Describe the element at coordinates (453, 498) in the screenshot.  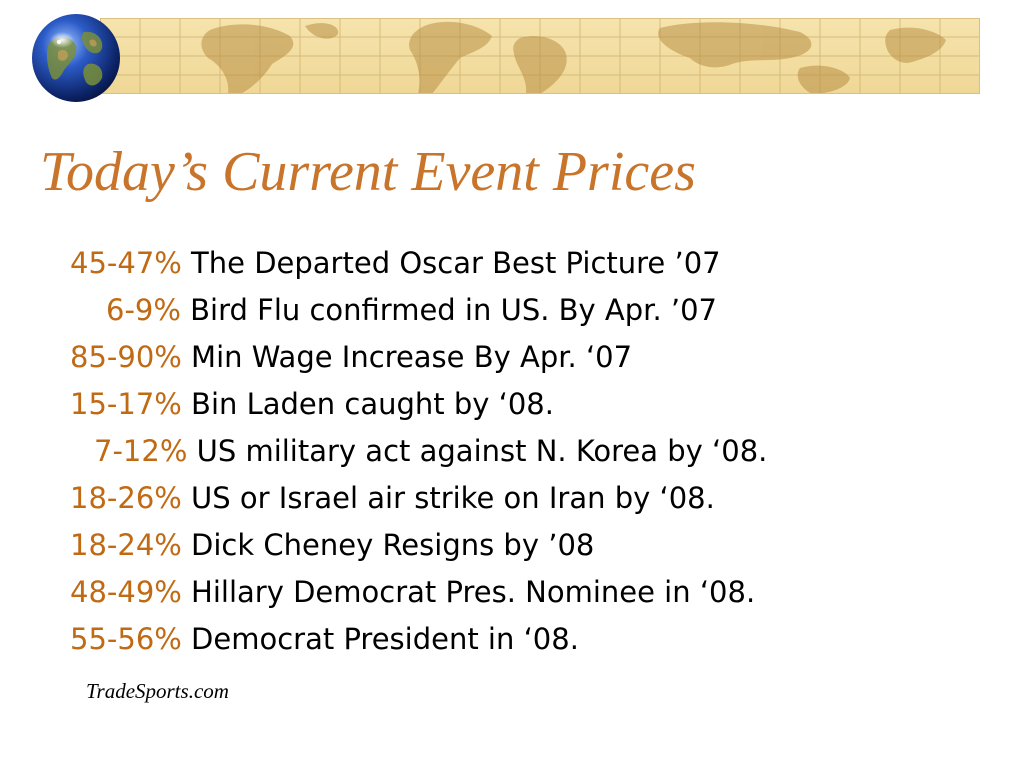
I see `event-description: US or Israel air strike on Iran by ‘08.` at that location.